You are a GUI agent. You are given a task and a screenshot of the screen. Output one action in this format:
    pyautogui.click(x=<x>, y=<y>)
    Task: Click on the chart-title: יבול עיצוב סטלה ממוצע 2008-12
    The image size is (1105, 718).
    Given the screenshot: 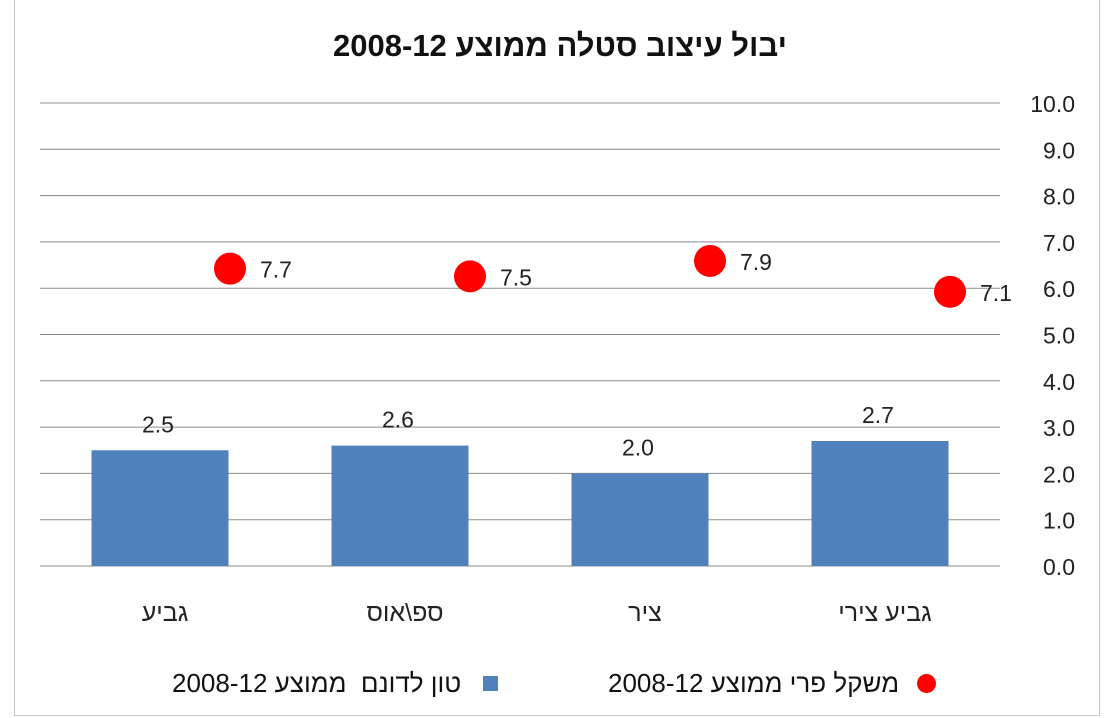 What is the action you would take?
    pyautogui.click(x=560, y=45)
    